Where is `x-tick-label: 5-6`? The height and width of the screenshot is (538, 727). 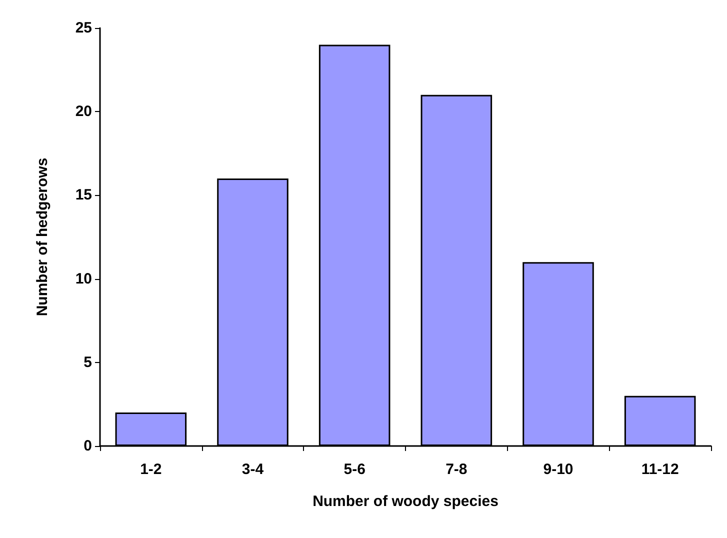
x-tick-label: 5-6 is located at coordinates (355, 469).